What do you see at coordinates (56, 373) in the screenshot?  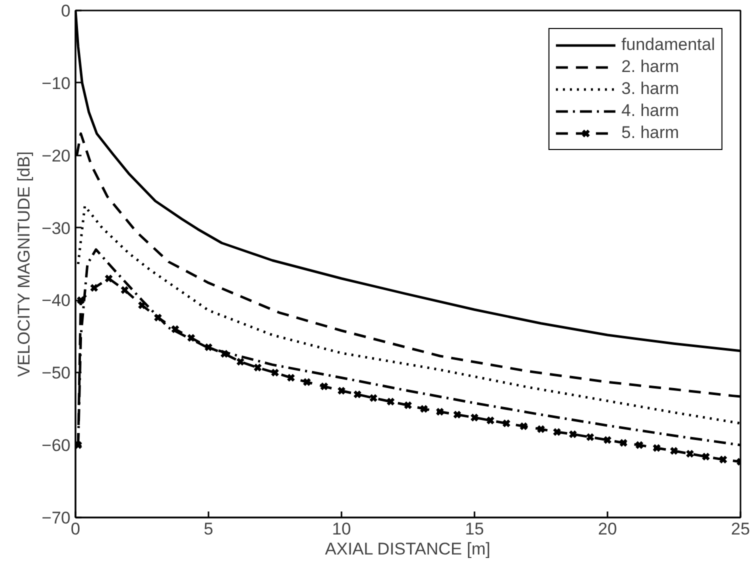 I see `y-tick-label: −50` at bounding box center [56, 373].